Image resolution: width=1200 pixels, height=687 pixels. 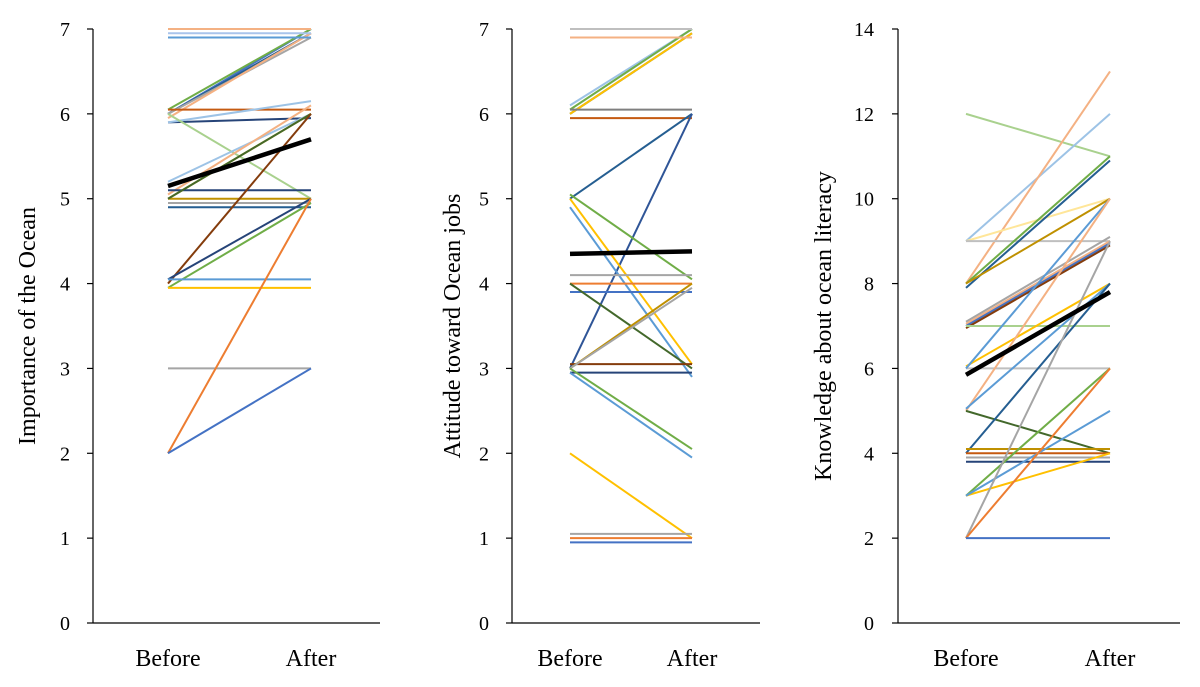 I want to click on y-tick-label: 14, so click(x=864, y=30).